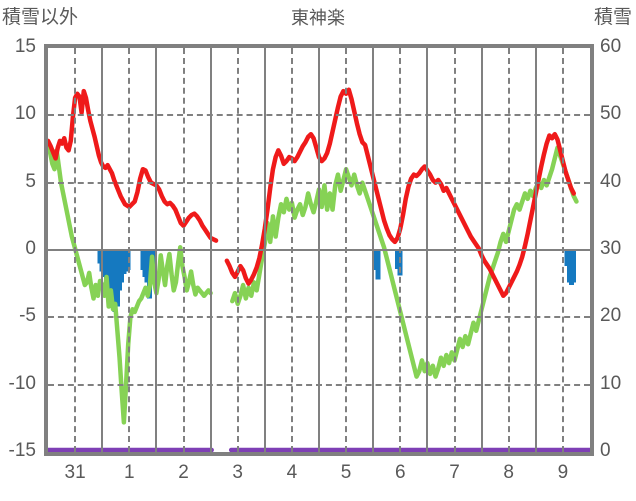  I want to click on y-tick-label-left: 10, so click(25, 114).